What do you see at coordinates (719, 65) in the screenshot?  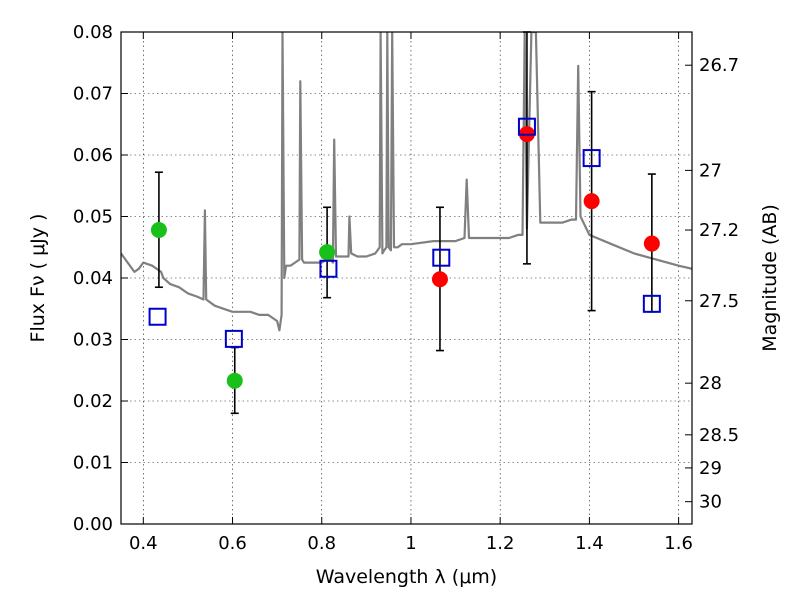 I see `right-y-tick-label: 26.7` at bounding box center [719, 65].